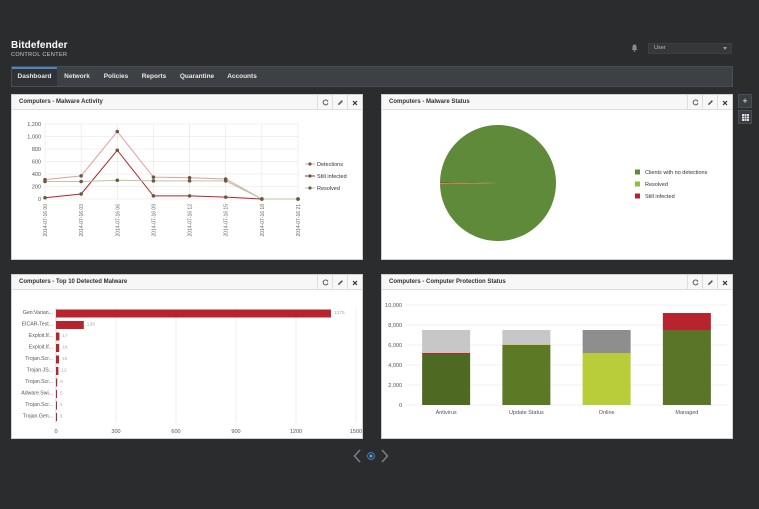 Image resolution: width=759 pixels, height=509 pixels. I want to click on brand-logo: Bitdefender CONTROL CENTER, so click(39, 49).